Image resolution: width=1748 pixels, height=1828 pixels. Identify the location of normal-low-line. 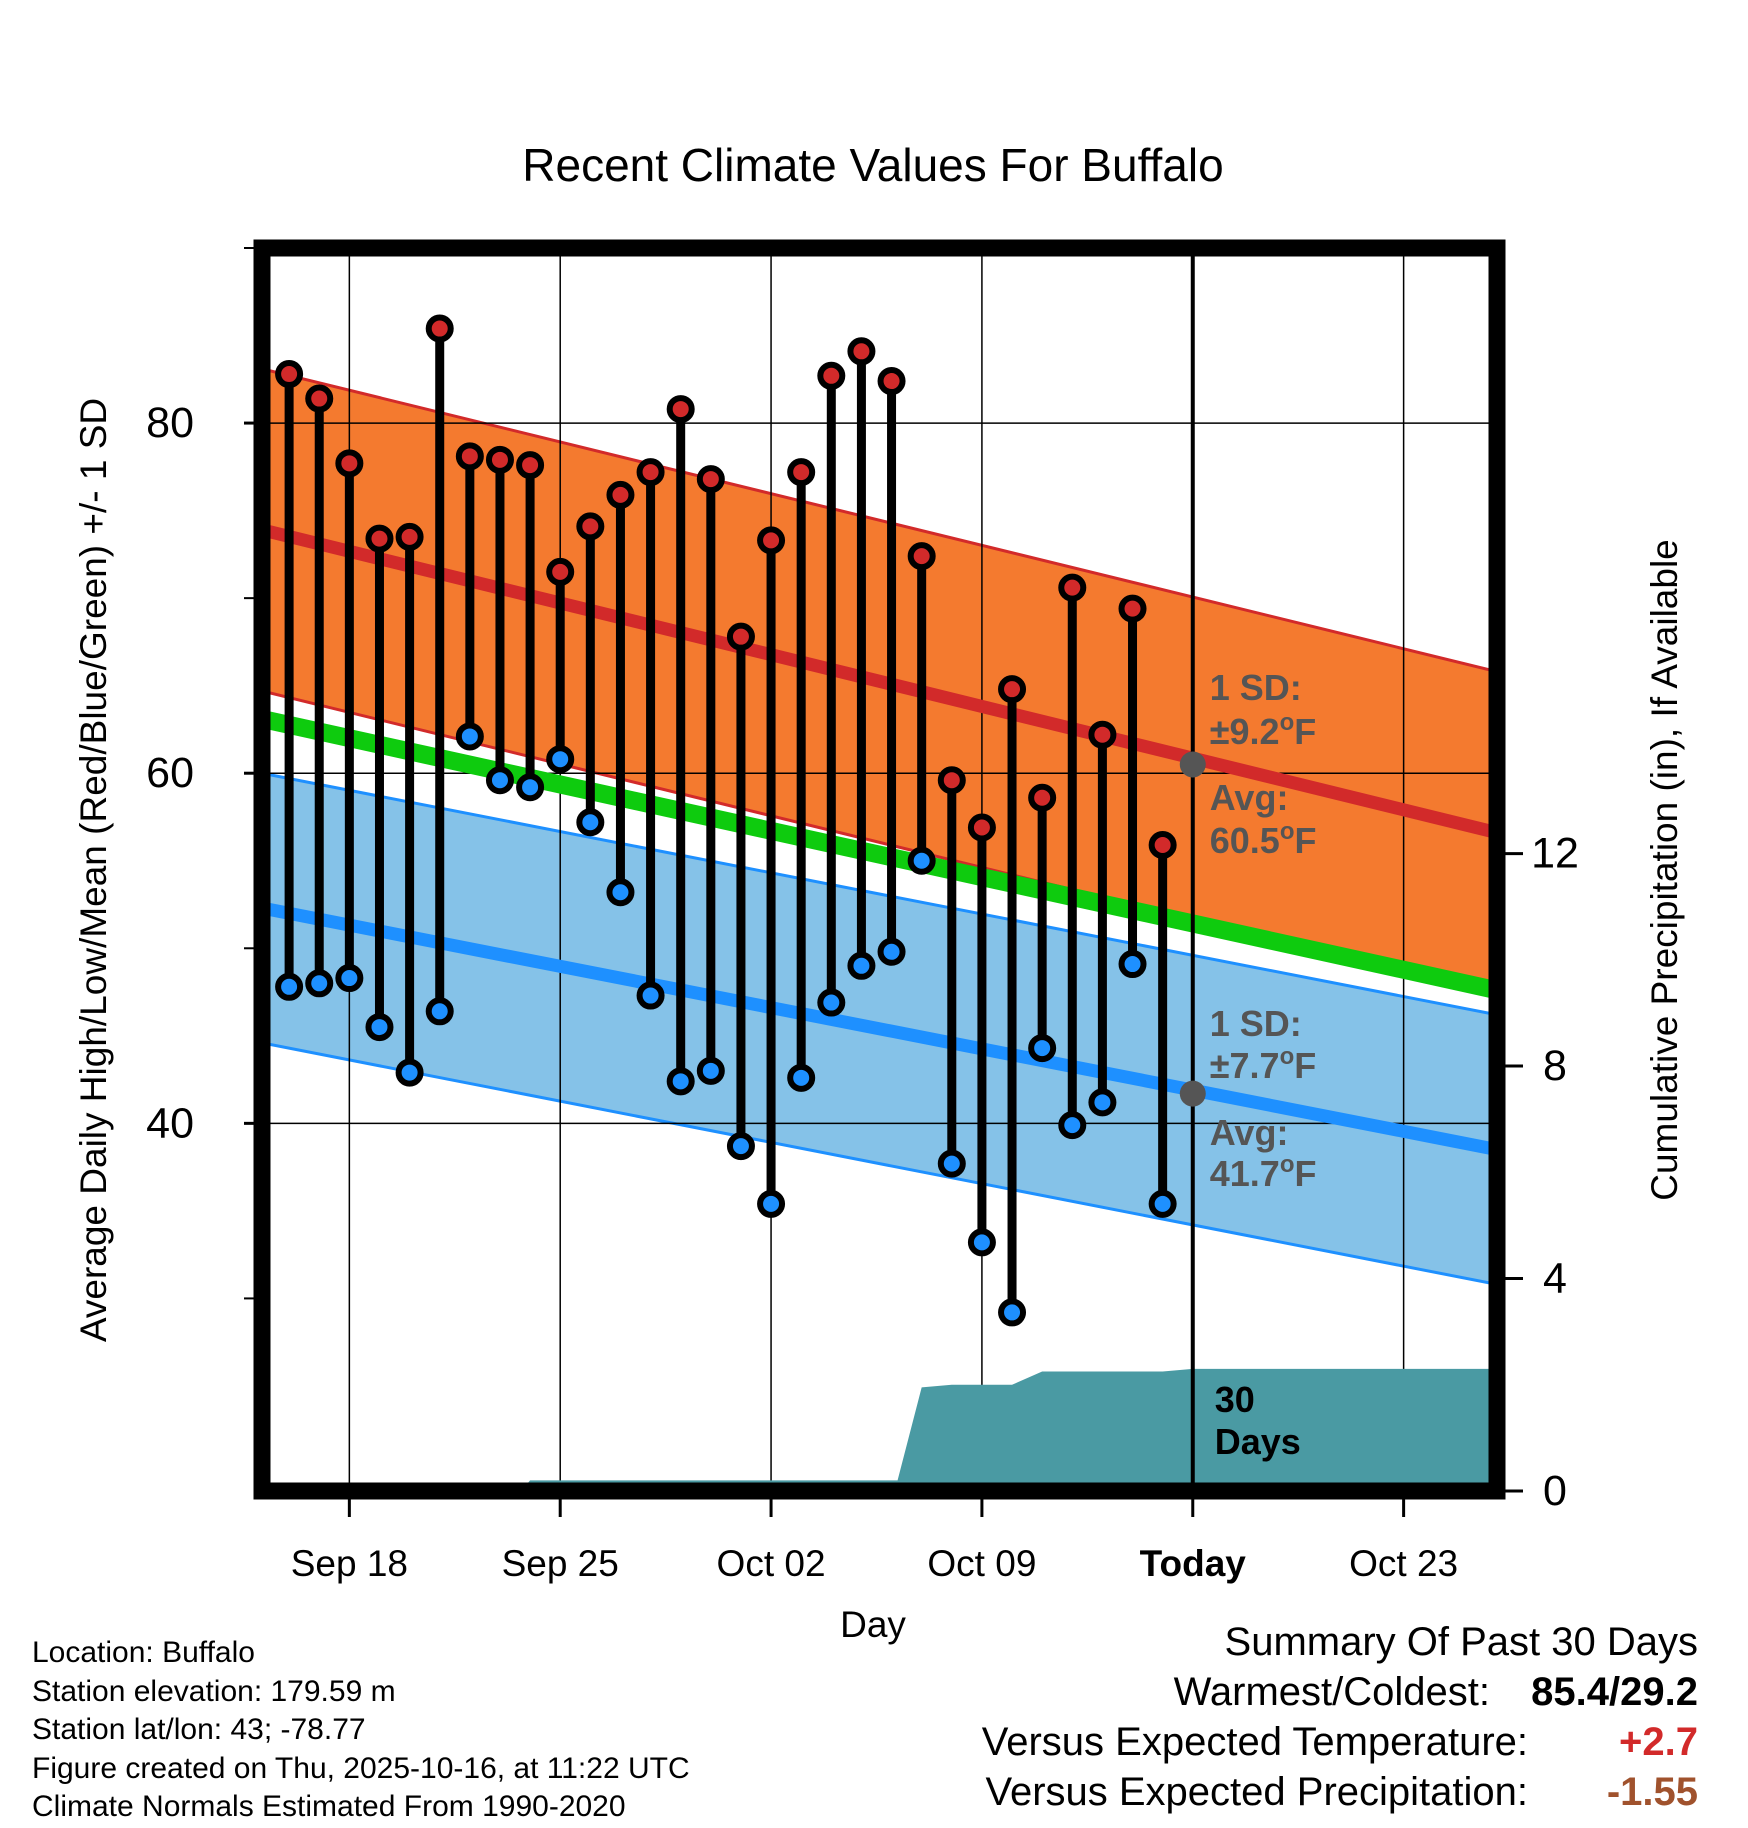
(879, 1028).